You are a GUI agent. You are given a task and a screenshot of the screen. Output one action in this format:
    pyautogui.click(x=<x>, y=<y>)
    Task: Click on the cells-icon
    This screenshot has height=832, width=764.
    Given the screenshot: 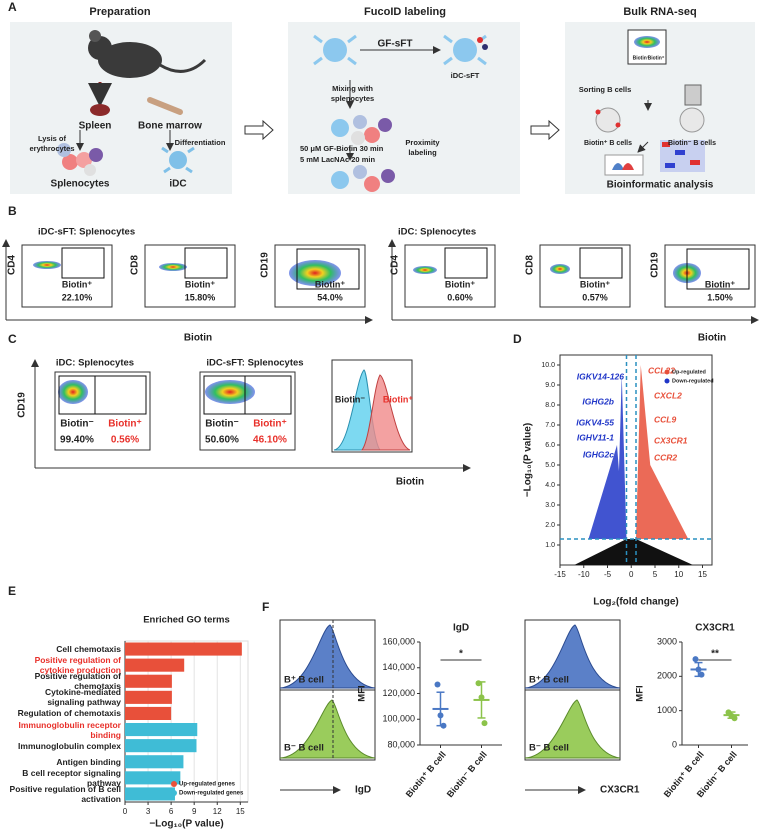 What is the action you would take?
    pyautogui.click(x=400, y=113)
    